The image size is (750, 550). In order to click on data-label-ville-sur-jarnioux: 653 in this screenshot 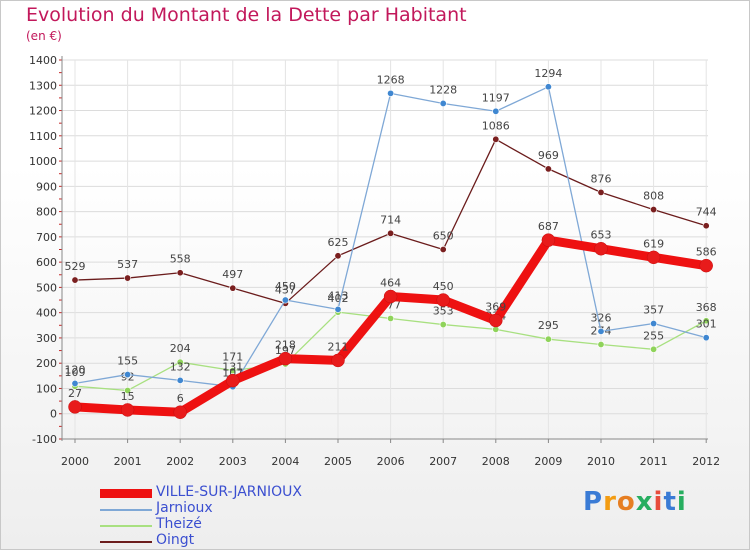, I will do `click(601, 235)`.